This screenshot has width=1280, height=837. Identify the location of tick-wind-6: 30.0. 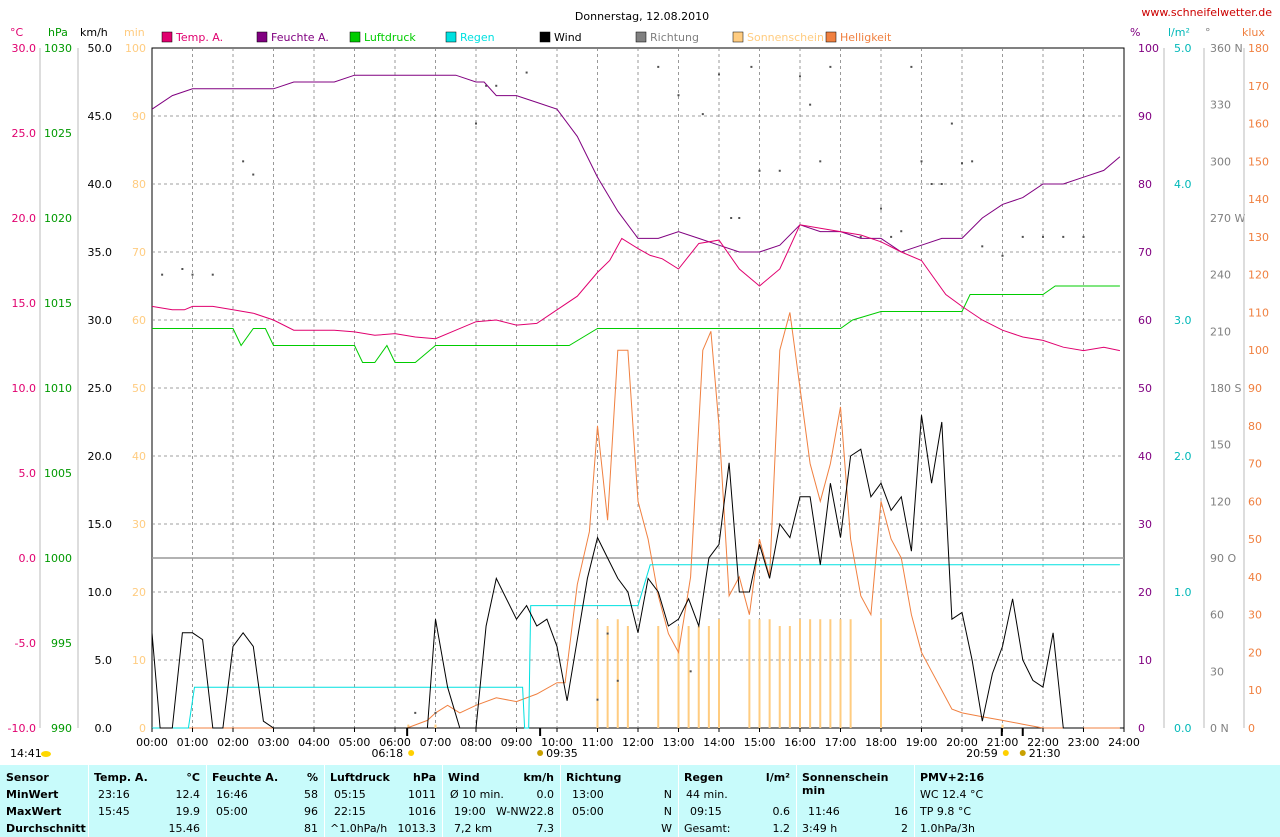
(100, 320).